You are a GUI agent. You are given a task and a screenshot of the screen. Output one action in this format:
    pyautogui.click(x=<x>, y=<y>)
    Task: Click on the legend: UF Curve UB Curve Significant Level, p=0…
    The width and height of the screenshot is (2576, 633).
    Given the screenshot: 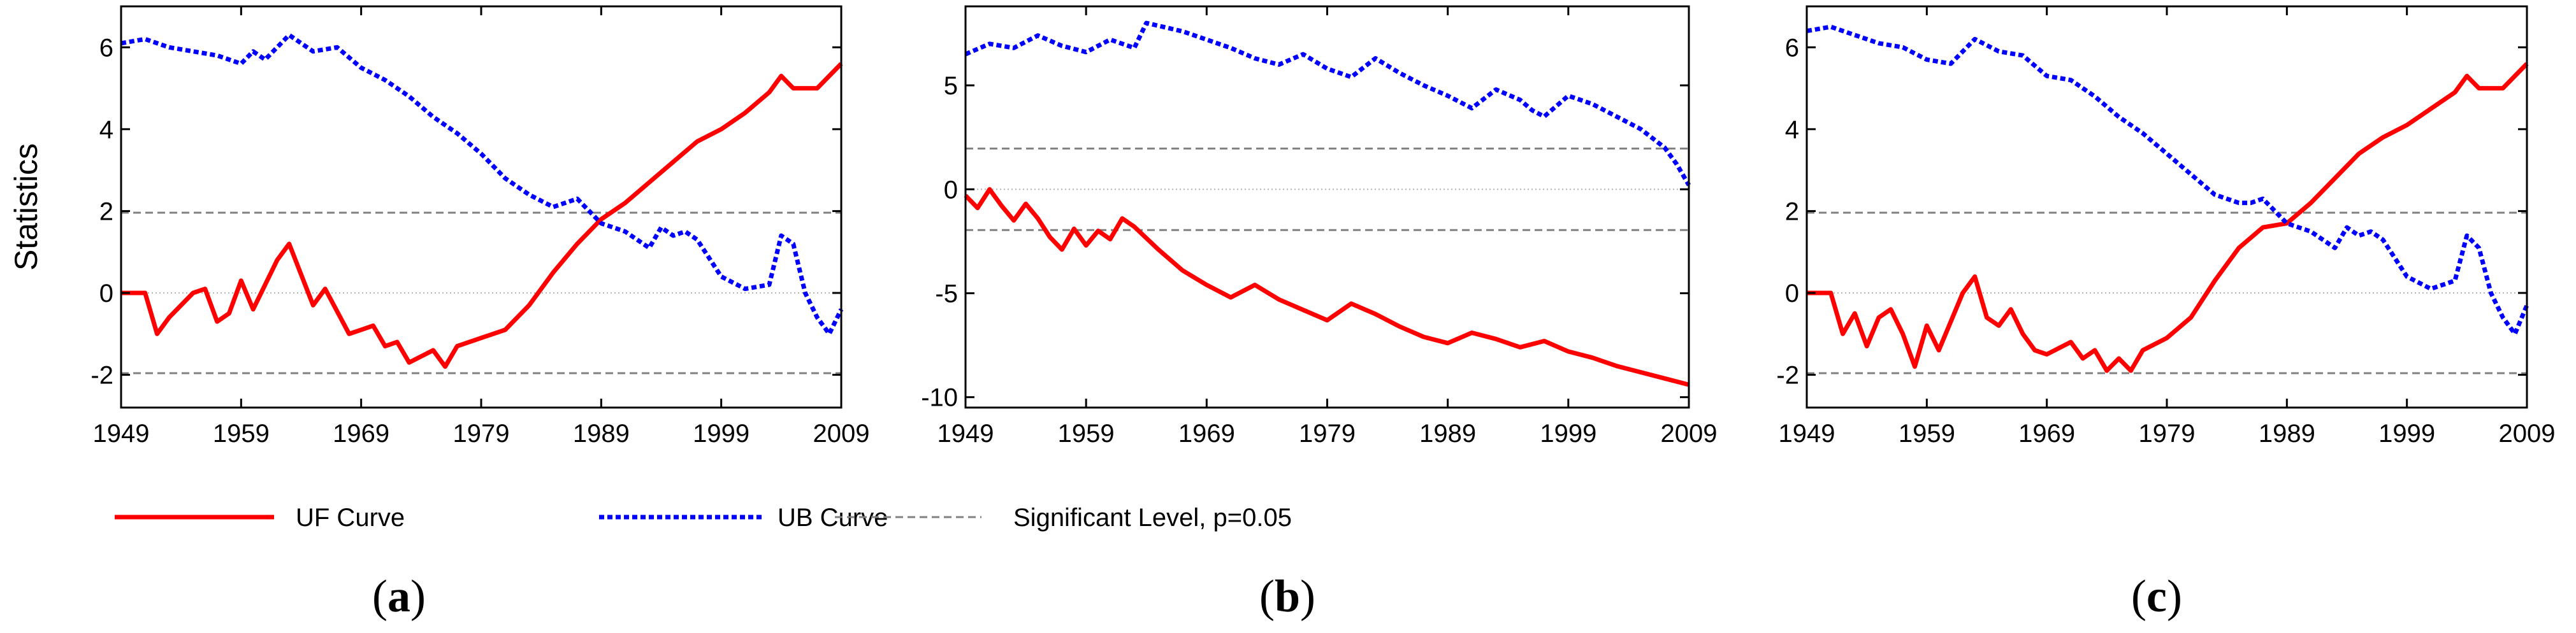 What is the action you would take?
    pyautogui.click(x=703, y=518)
    